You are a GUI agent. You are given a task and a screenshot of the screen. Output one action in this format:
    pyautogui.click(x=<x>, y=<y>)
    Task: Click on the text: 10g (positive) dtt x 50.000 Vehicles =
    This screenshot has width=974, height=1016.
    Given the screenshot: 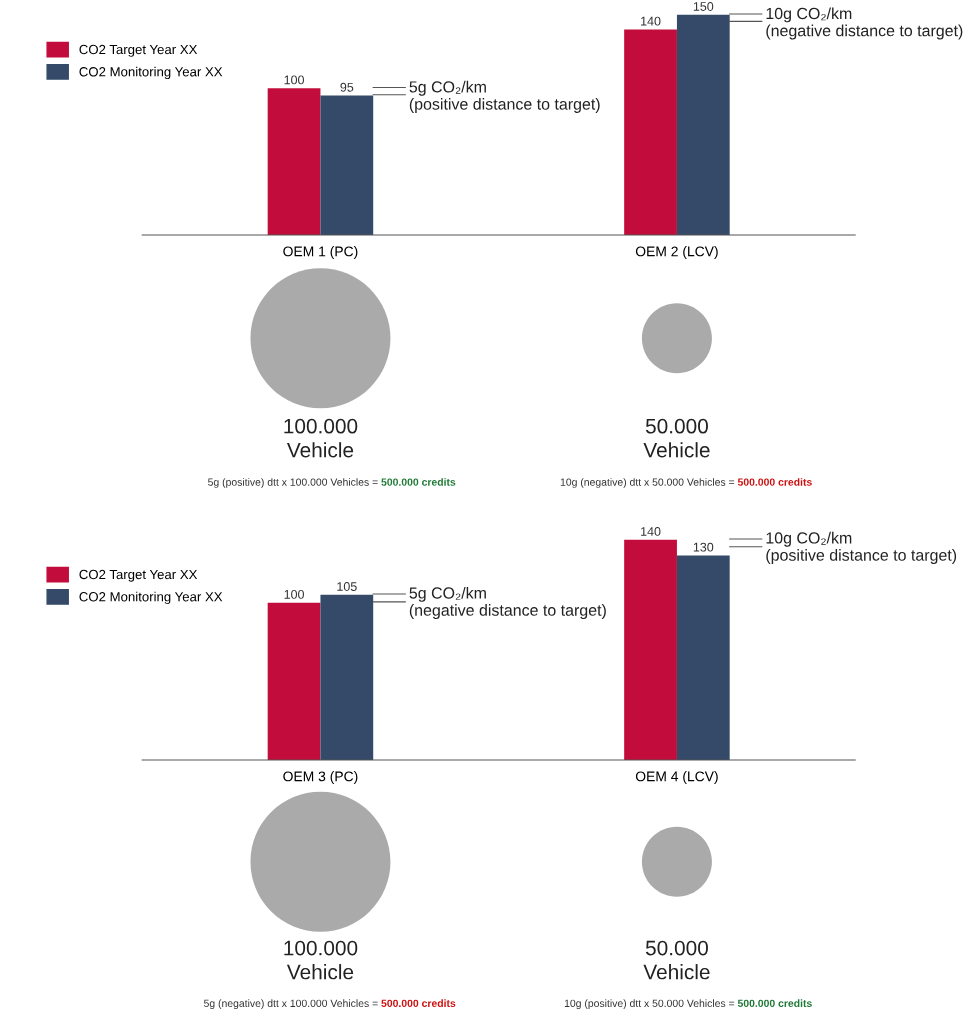 What is the action you would take?
    pyautogui.click(x=649, y=1004)
    